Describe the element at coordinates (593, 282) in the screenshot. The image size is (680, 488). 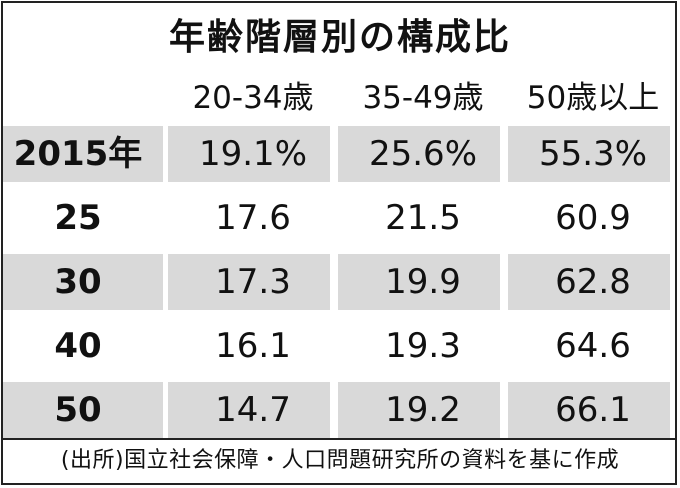
I see `table-cell: 62.8` at that location.